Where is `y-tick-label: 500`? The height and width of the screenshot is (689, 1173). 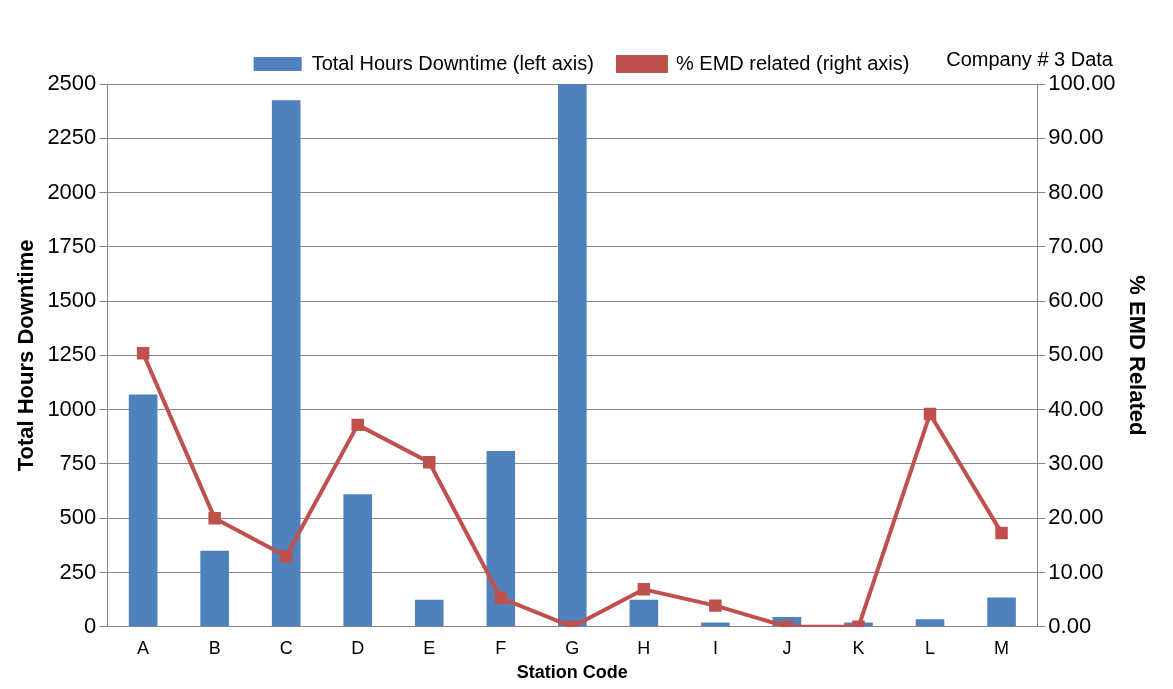 y-tick-label: 500 is located at coordinates (78, 517).